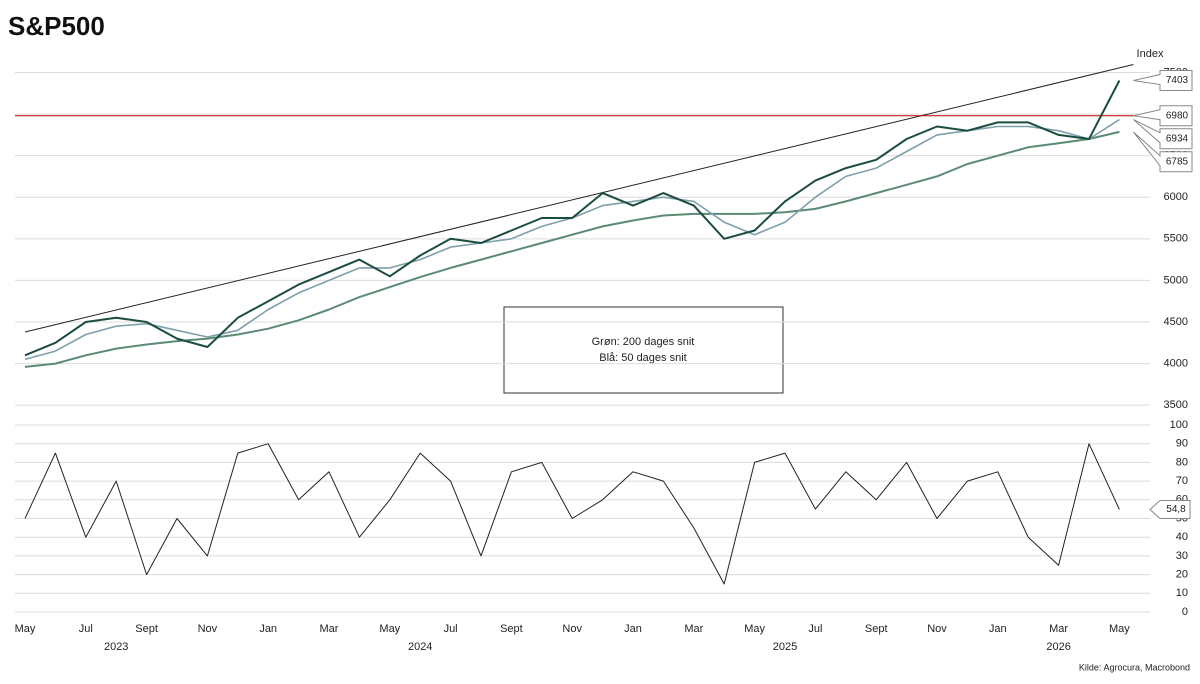 The image size is (1200, 684). Describe the element at coordinates (1176, 280) in the screenshot. I see `y-tick-label: 5000` at that location.